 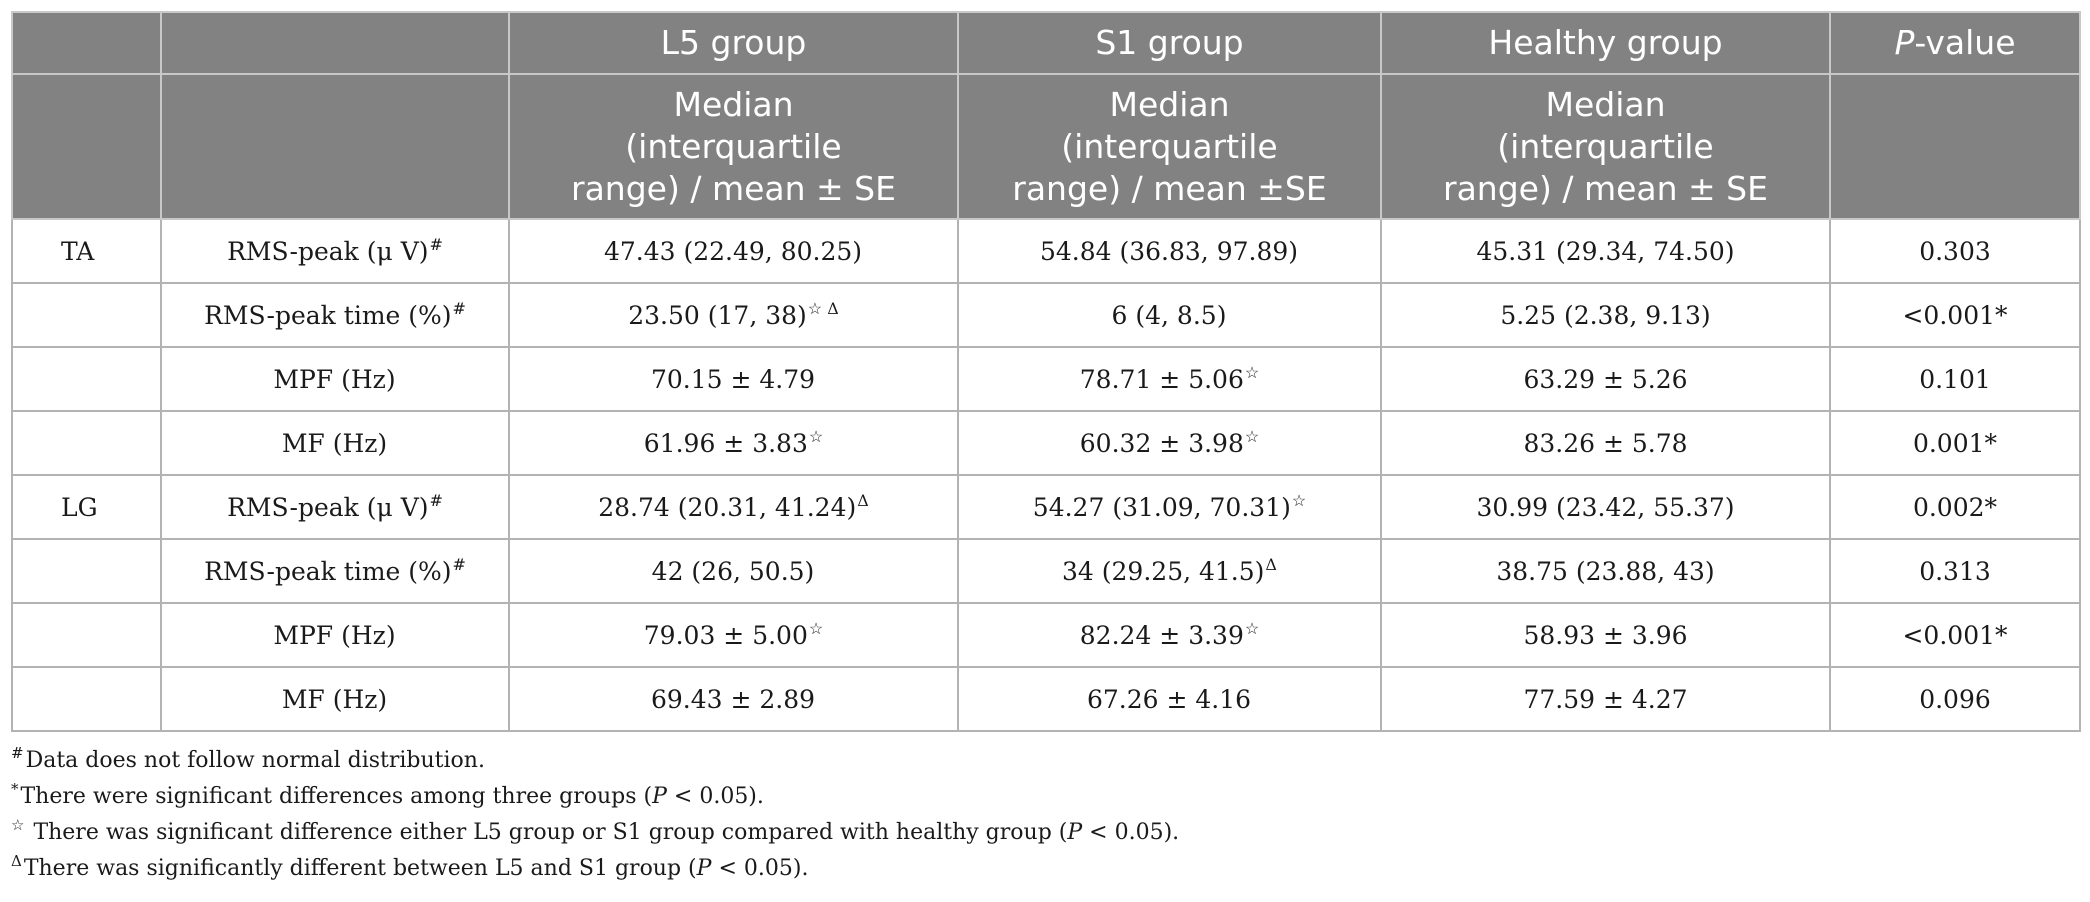 I want to click on s1-value: 54.84 (36.83, 97.89), so click(x=1169, y=251).